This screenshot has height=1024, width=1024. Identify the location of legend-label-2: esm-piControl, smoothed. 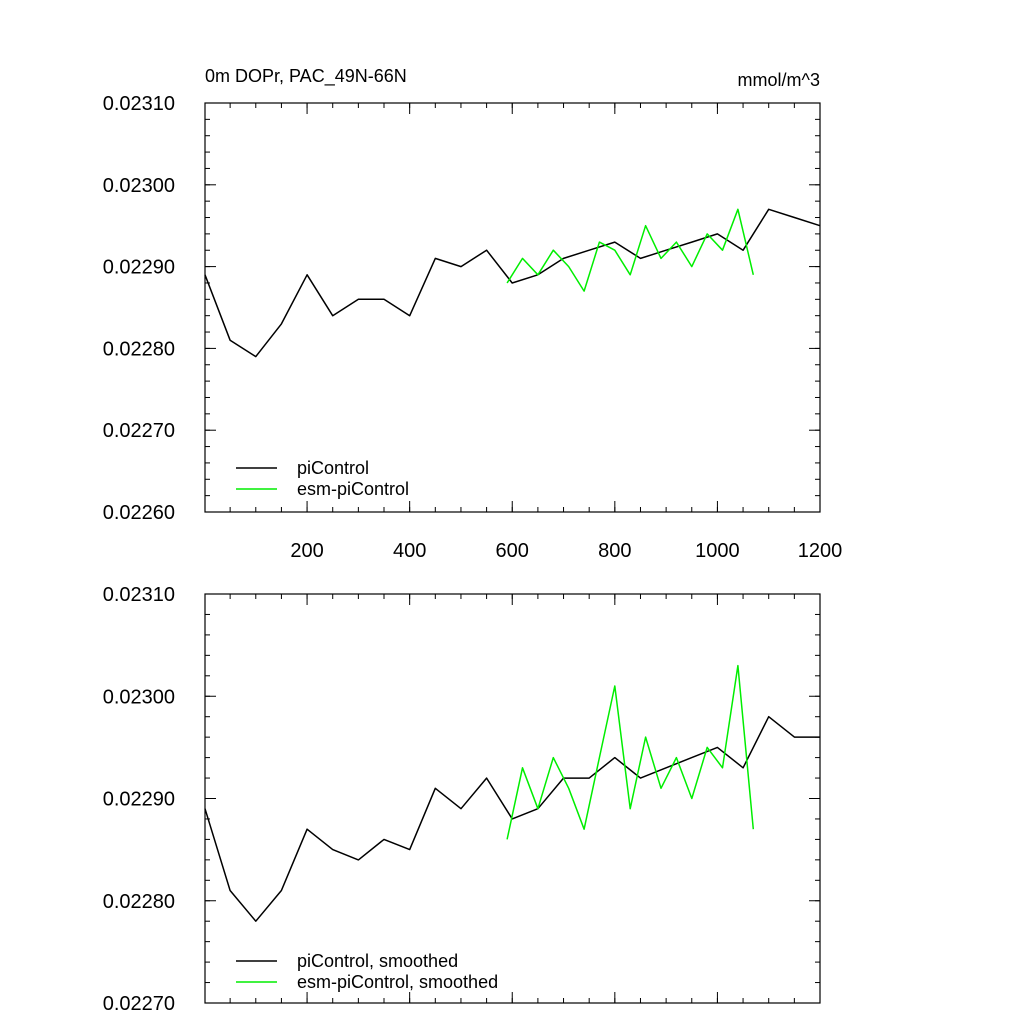
(397, 982).